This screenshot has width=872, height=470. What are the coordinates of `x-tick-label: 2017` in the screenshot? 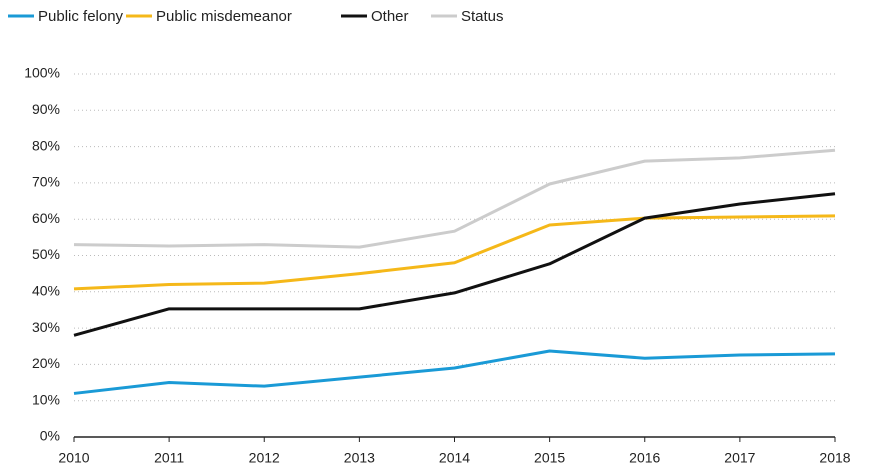 It's located at (739, 458).